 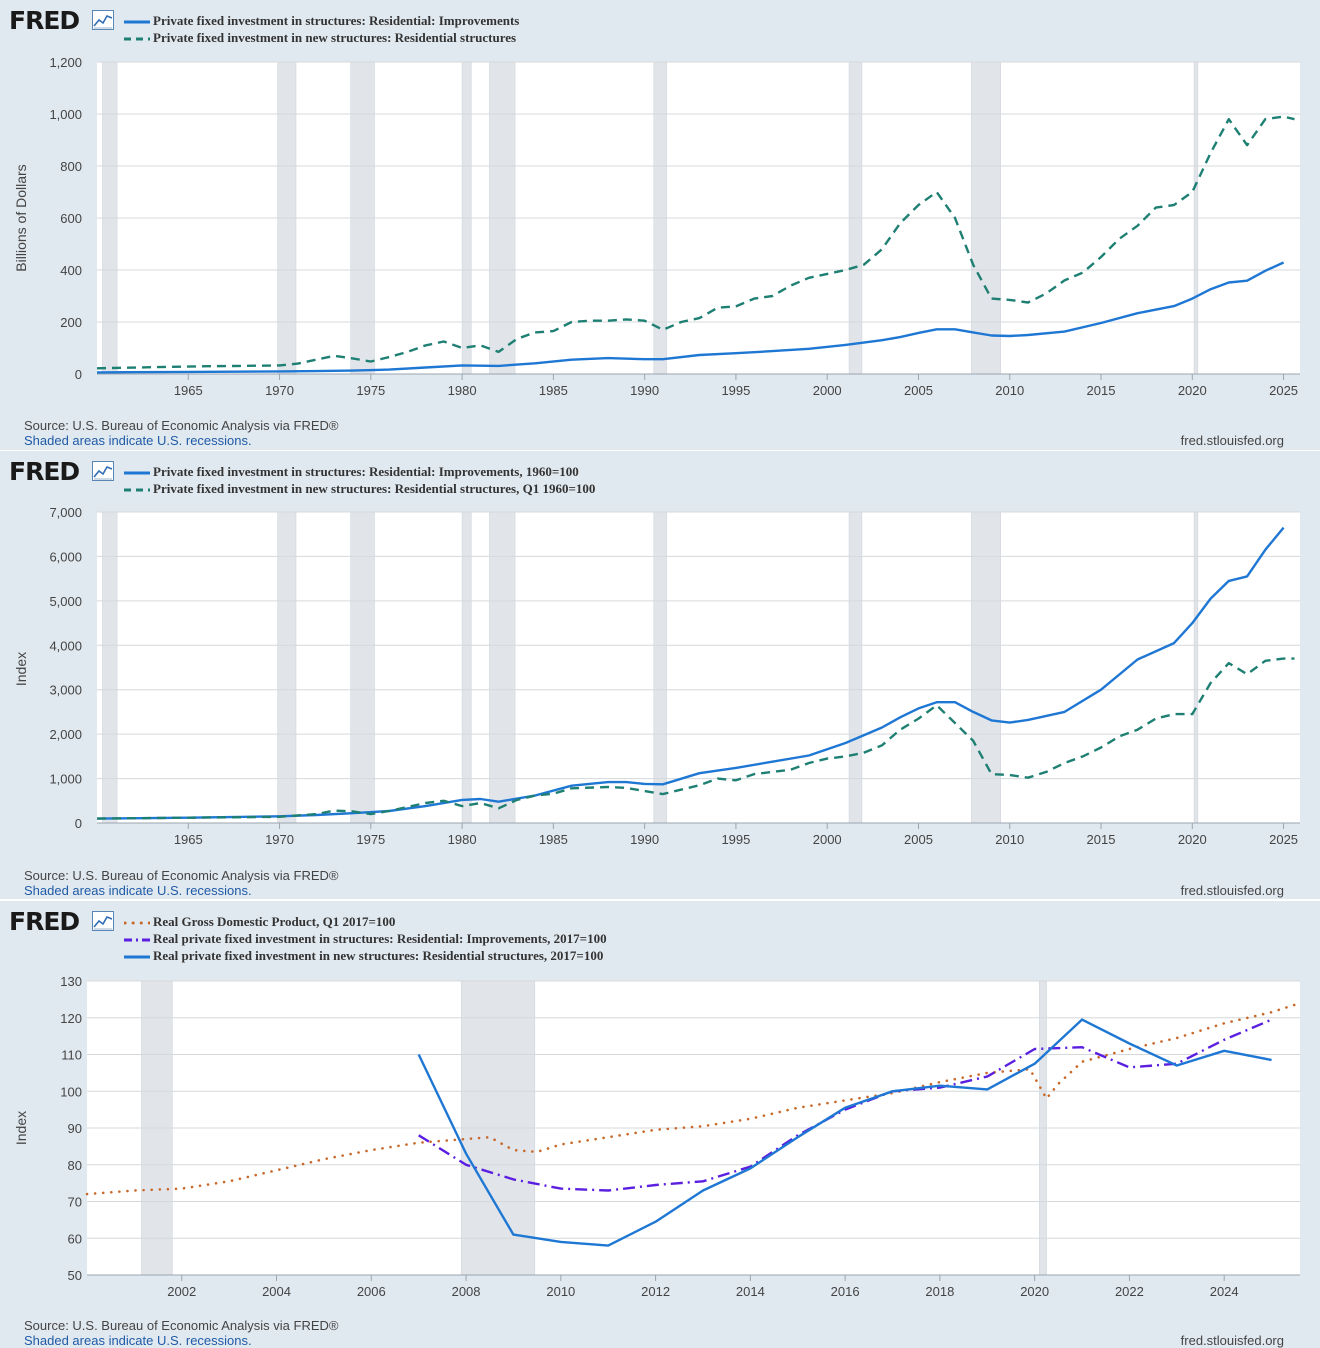 I want to click on y-tick-label: 800, so click(x=71, y=166).